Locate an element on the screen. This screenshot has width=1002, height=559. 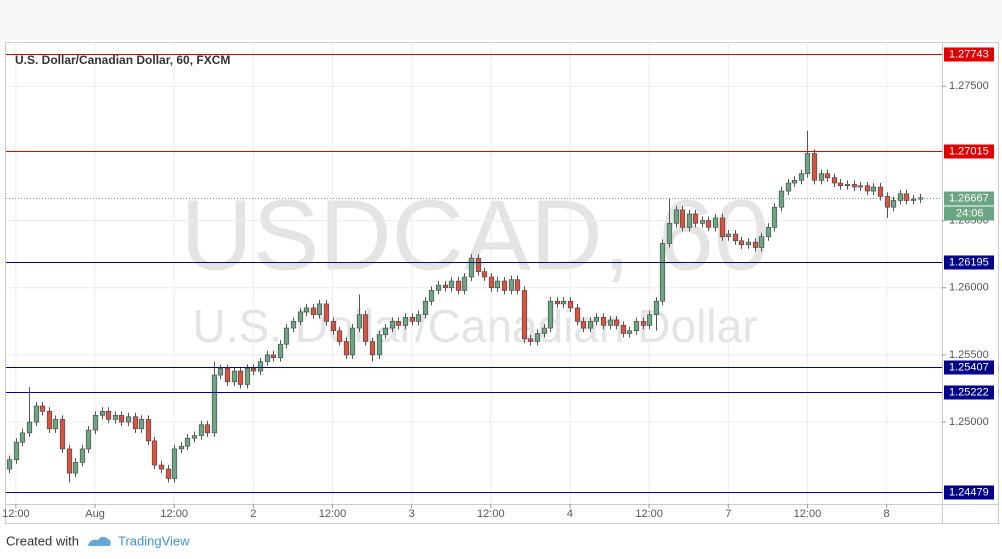
countdown-box is located at coordinates (969, 213).